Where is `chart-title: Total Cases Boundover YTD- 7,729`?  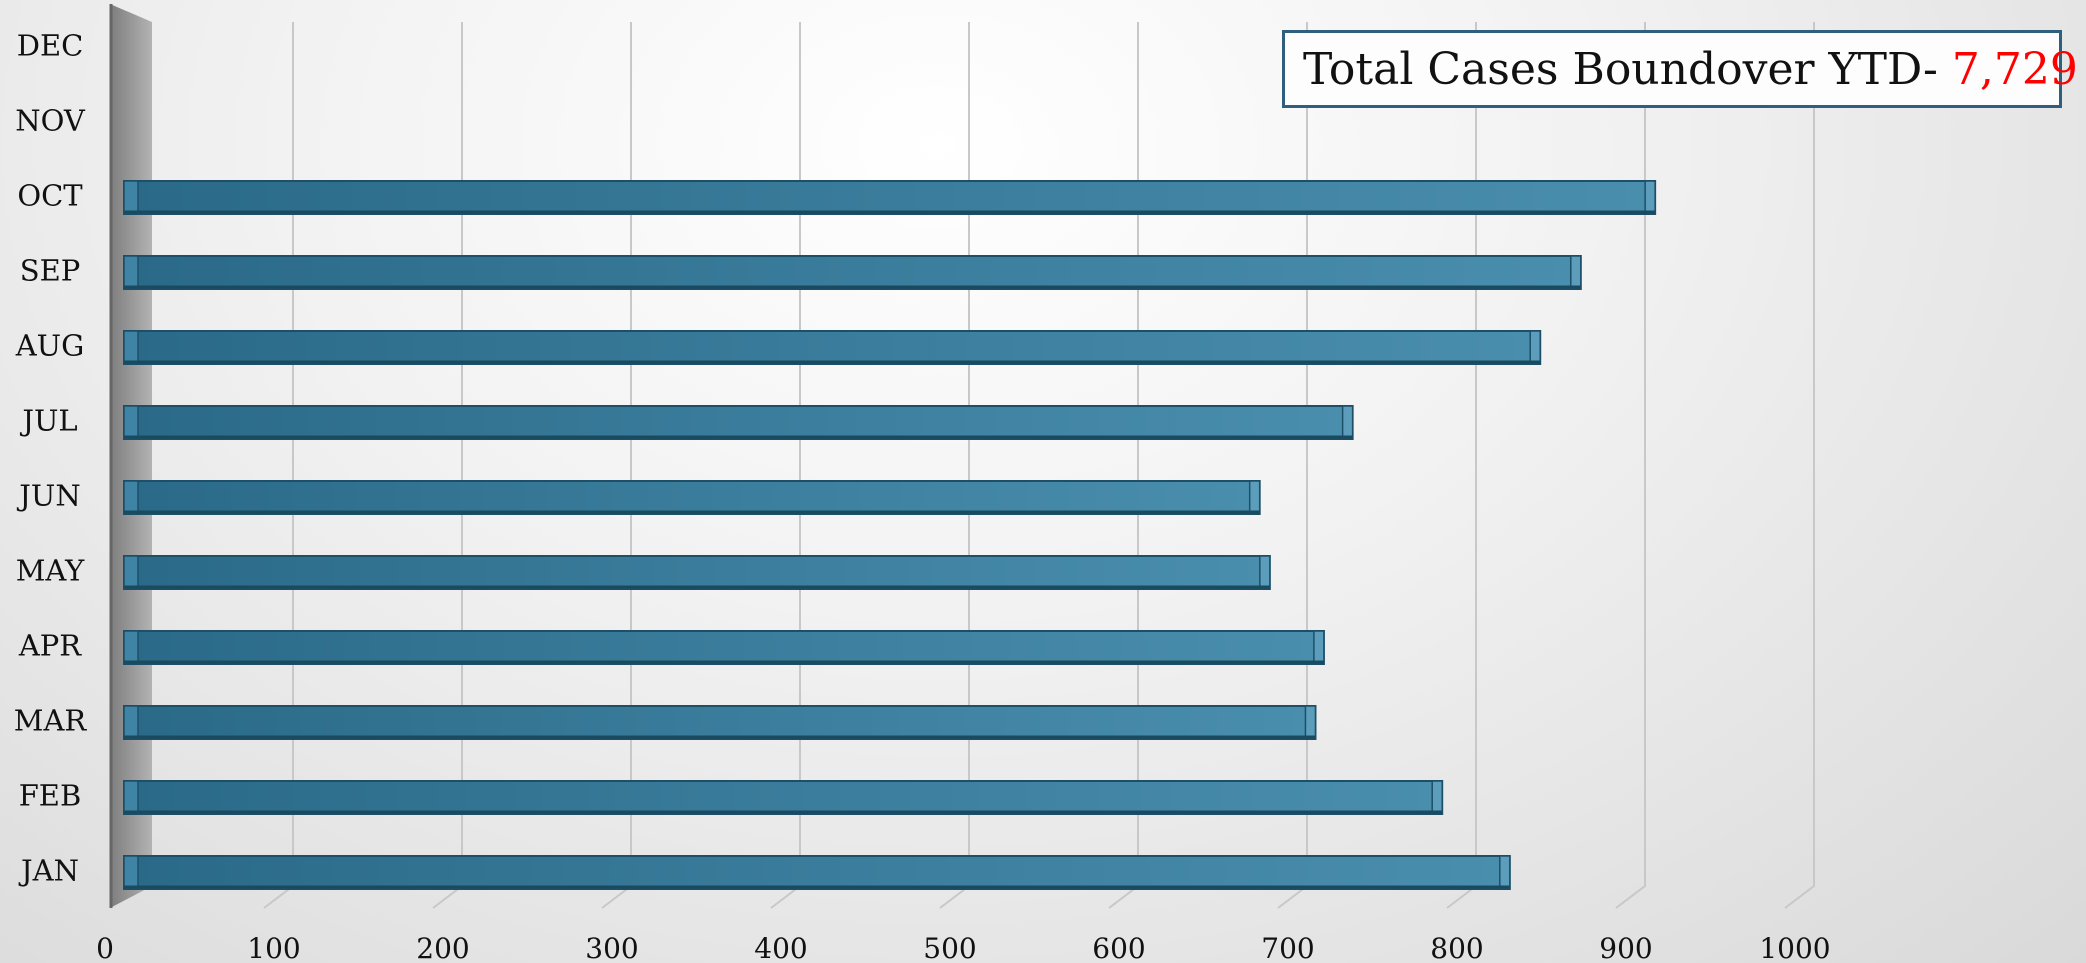
chart-title: Total Cases Boundover YTD- 7,729 is located at coordinates (1680, 69).